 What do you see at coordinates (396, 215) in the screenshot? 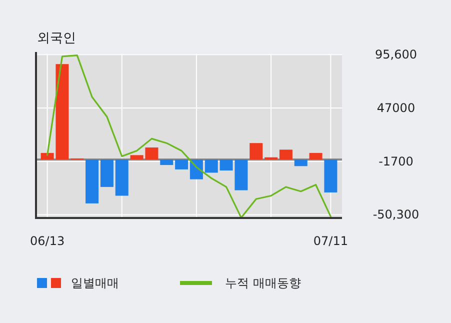
I see `y-tick-label: -50,300` at bounding box center [396, 215].